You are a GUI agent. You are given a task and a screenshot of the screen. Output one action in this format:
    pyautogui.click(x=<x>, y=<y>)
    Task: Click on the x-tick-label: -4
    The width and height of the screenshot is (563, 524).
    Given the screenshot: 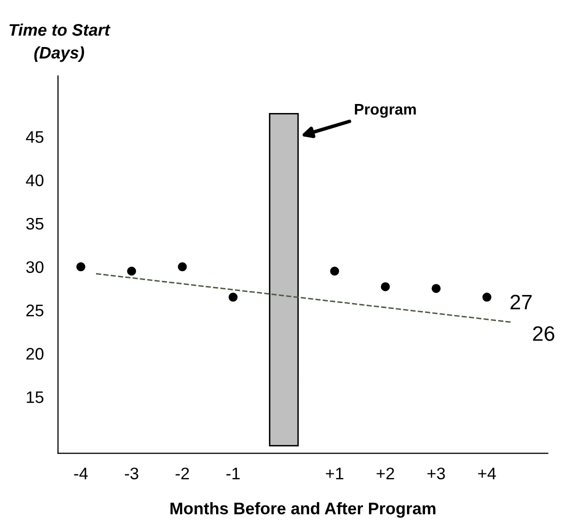 What is the action you would take?
    pyautogui.click(x=81, y=474)
    